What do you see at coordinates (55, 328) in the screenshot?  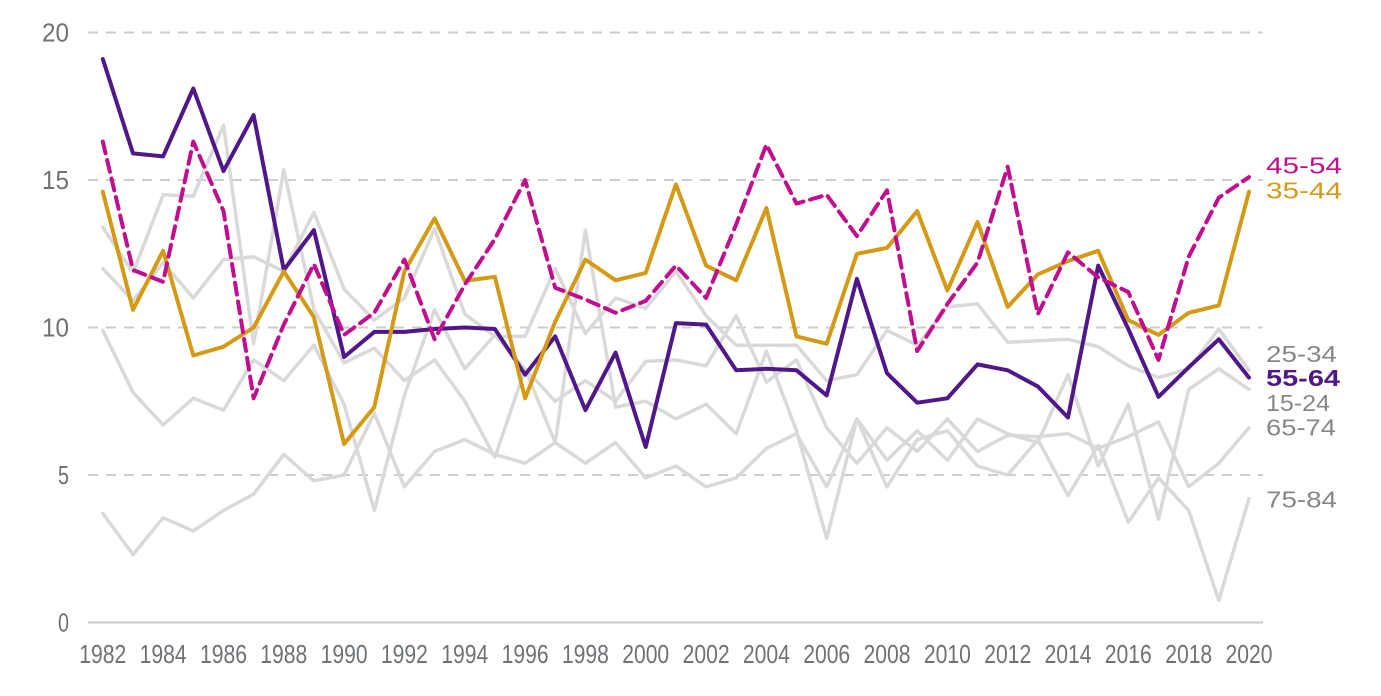 I see `svg-text: 10` at bounding box center [55, 328].